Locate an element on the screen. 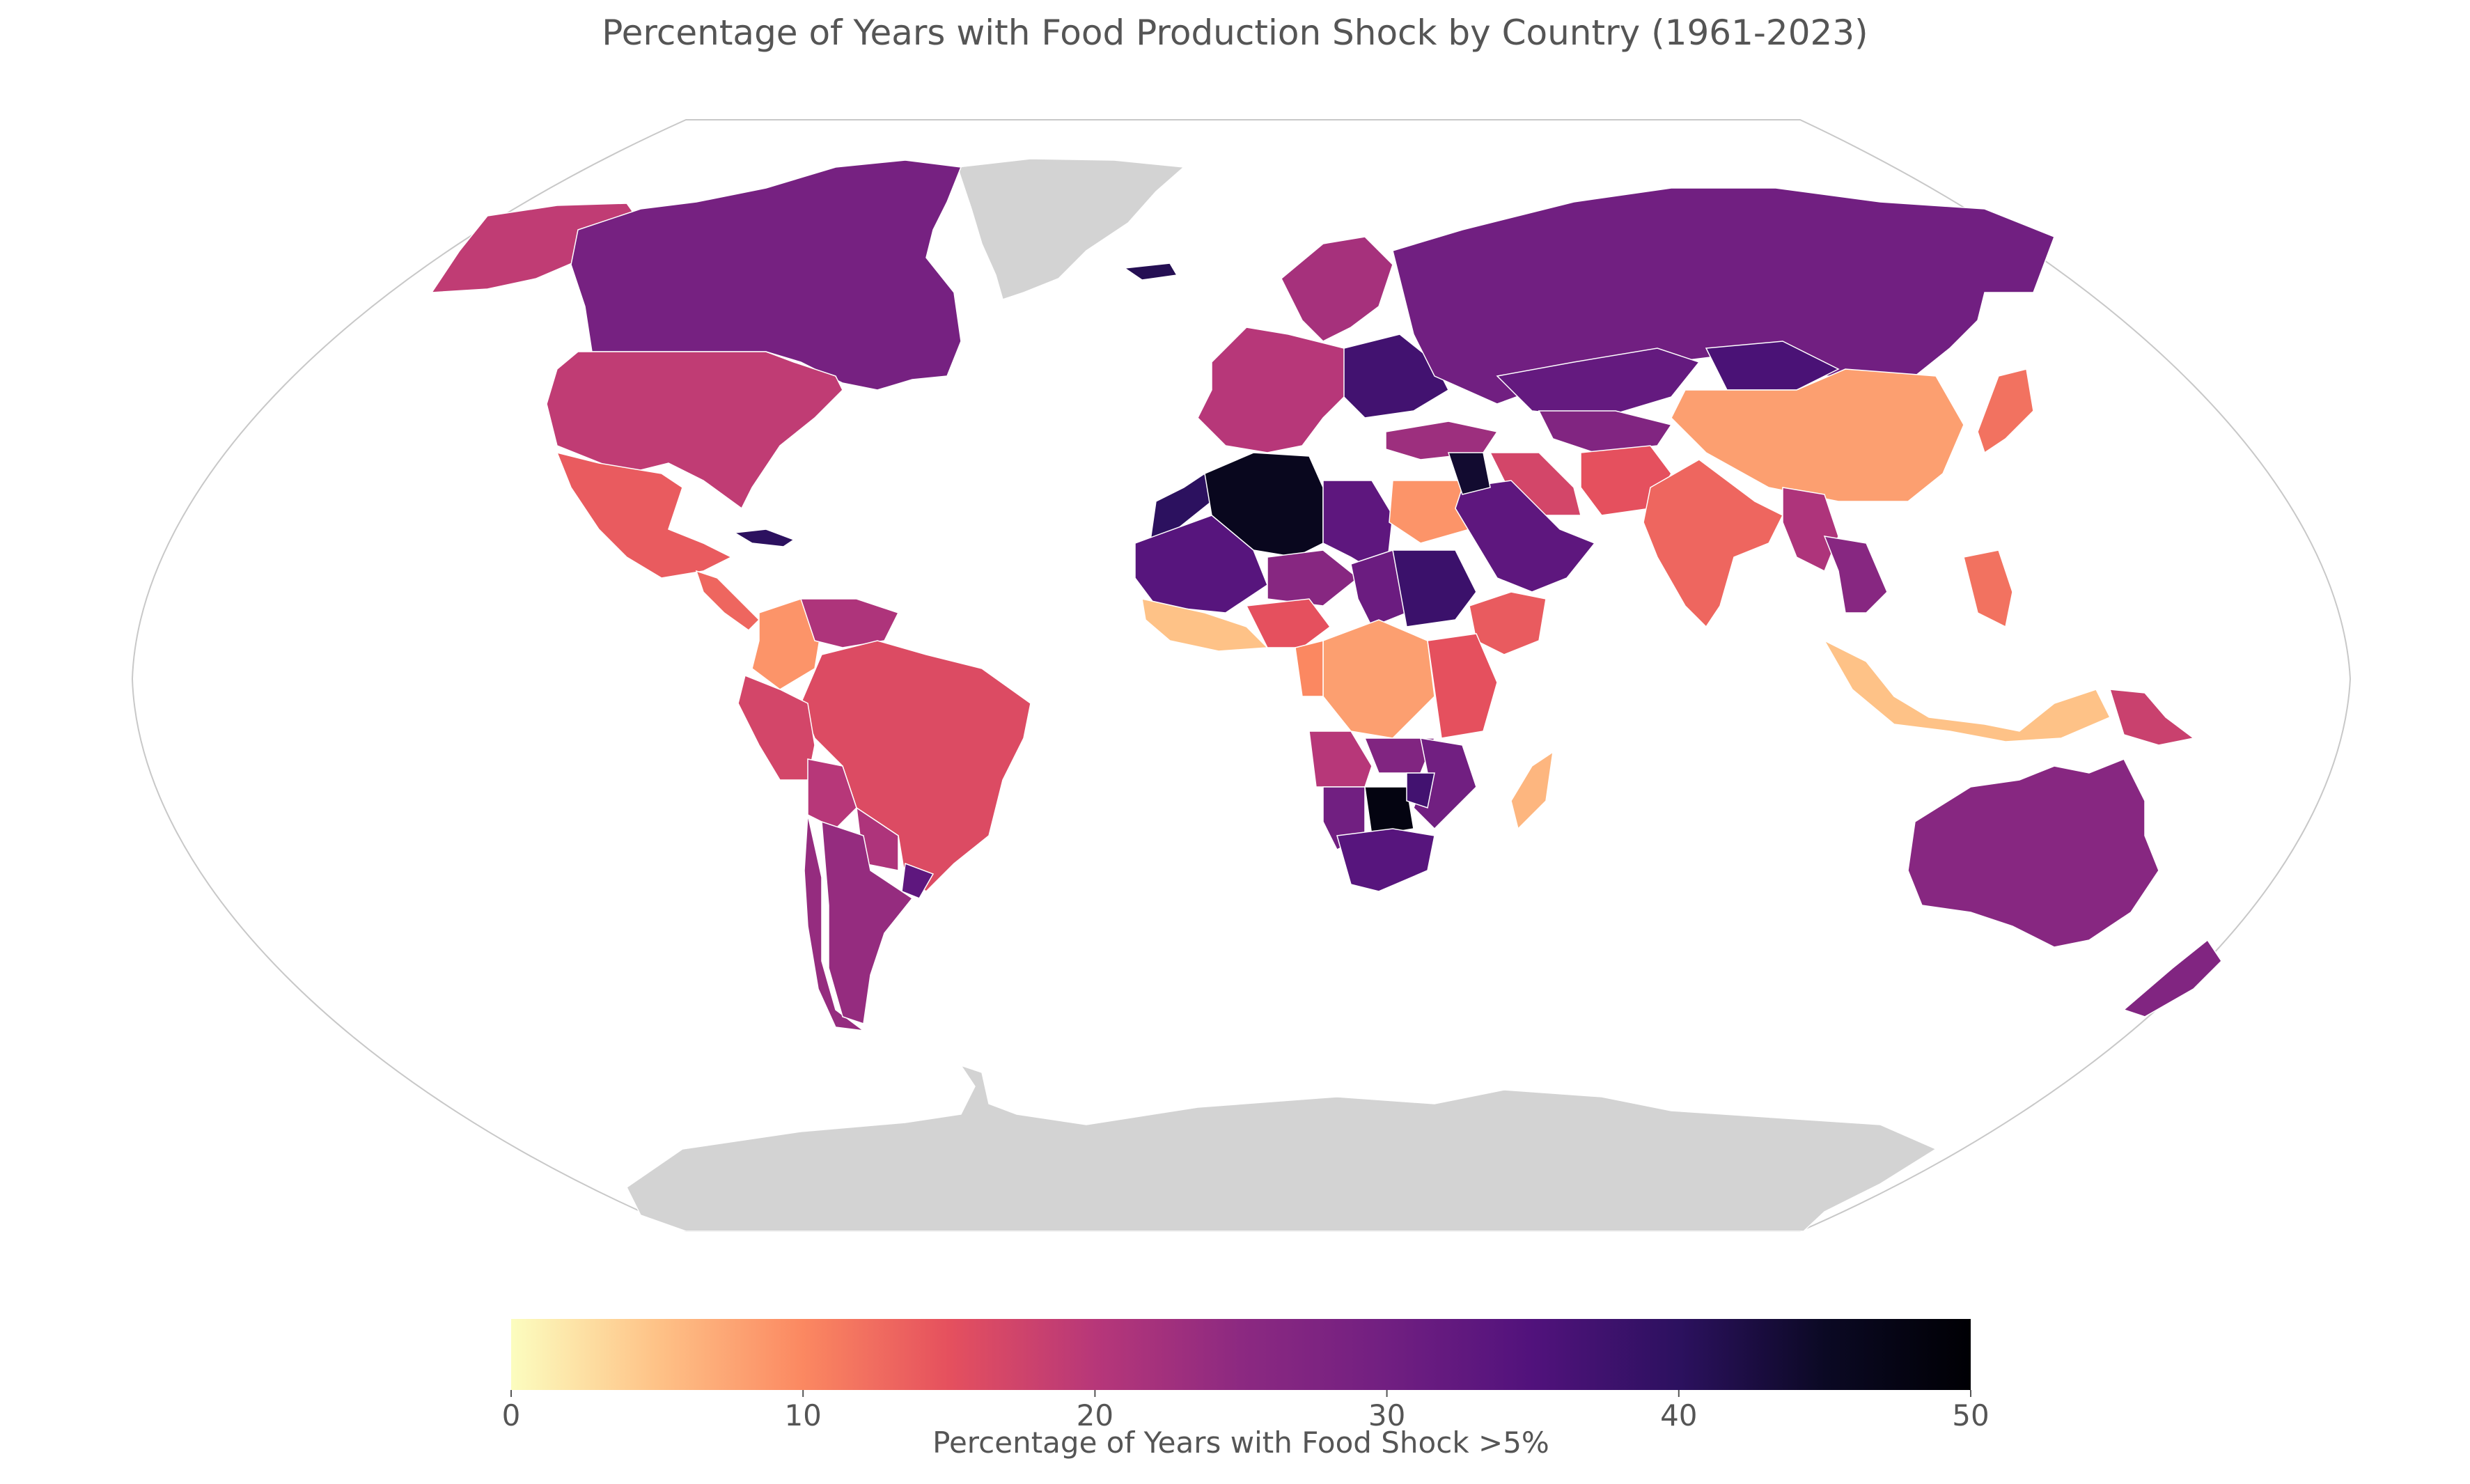 The width and height of the screenshot is (2470, 1484). region-jordan-israel is located at coordinates (1469, 473).